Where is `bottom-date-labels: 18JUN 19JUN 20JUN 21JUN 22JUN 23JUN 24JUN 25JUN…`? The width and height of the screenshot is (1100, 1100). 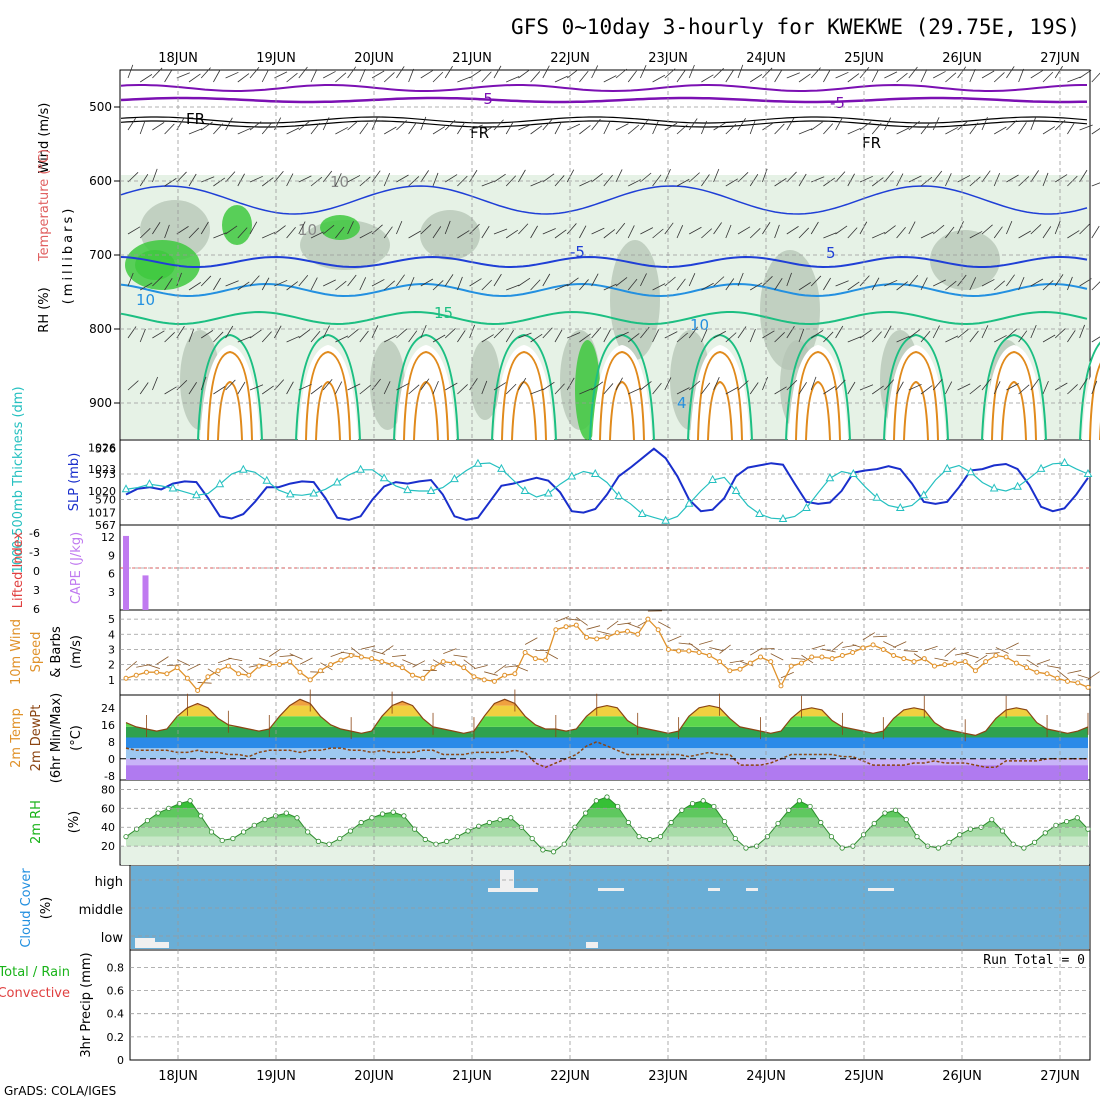 bottom-date-labels: 18JUN 19JUN 20JUN 21JUN 22JUN 23JUN 24JUN 25JUN… is located at coordinates (619, 1076).